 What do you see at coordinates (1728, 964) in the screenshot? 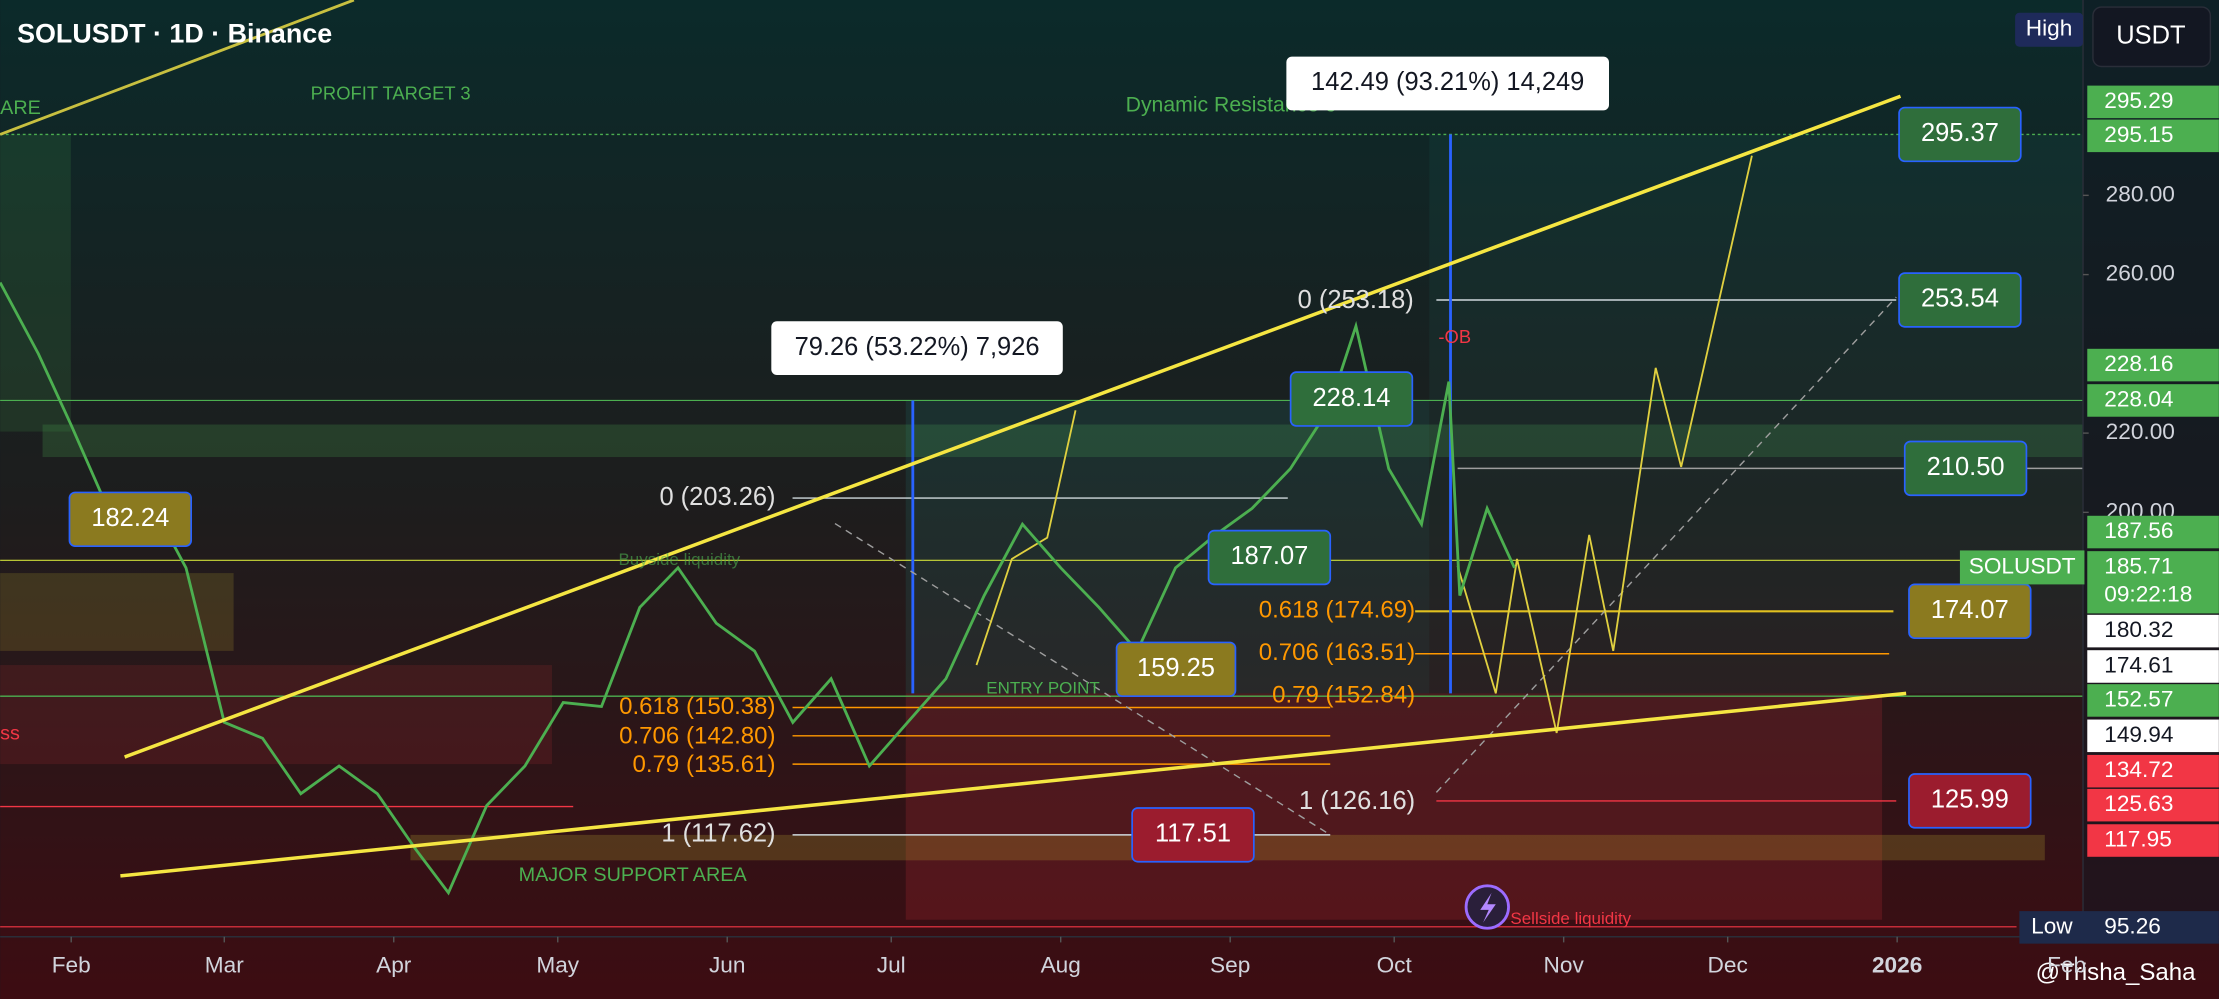
I see `x-tick-label: Dec` at bounding box center [1728, 964].